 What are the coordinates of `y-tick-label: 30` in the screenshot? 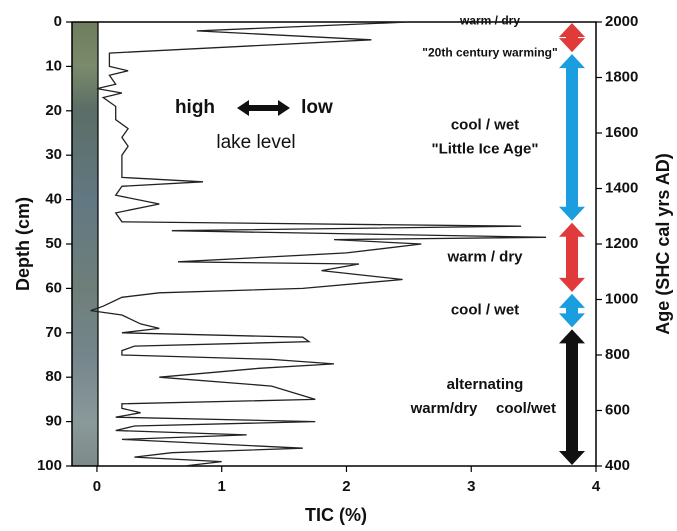 It's located at (53, 154).